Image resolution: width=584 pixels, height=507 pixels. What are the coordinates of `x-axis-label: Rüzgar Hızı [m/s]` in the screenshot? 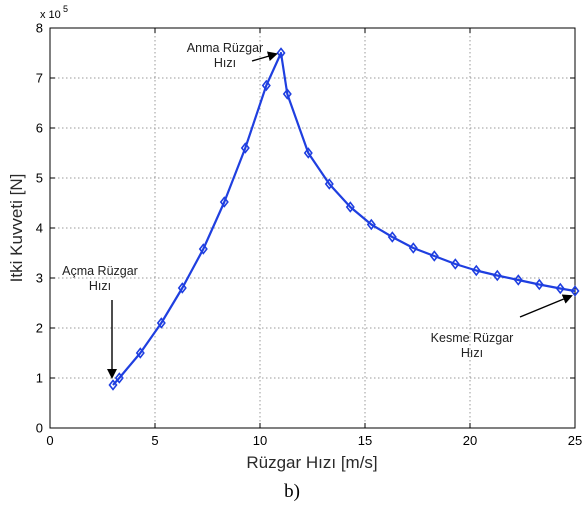 It's located at (311, 462).